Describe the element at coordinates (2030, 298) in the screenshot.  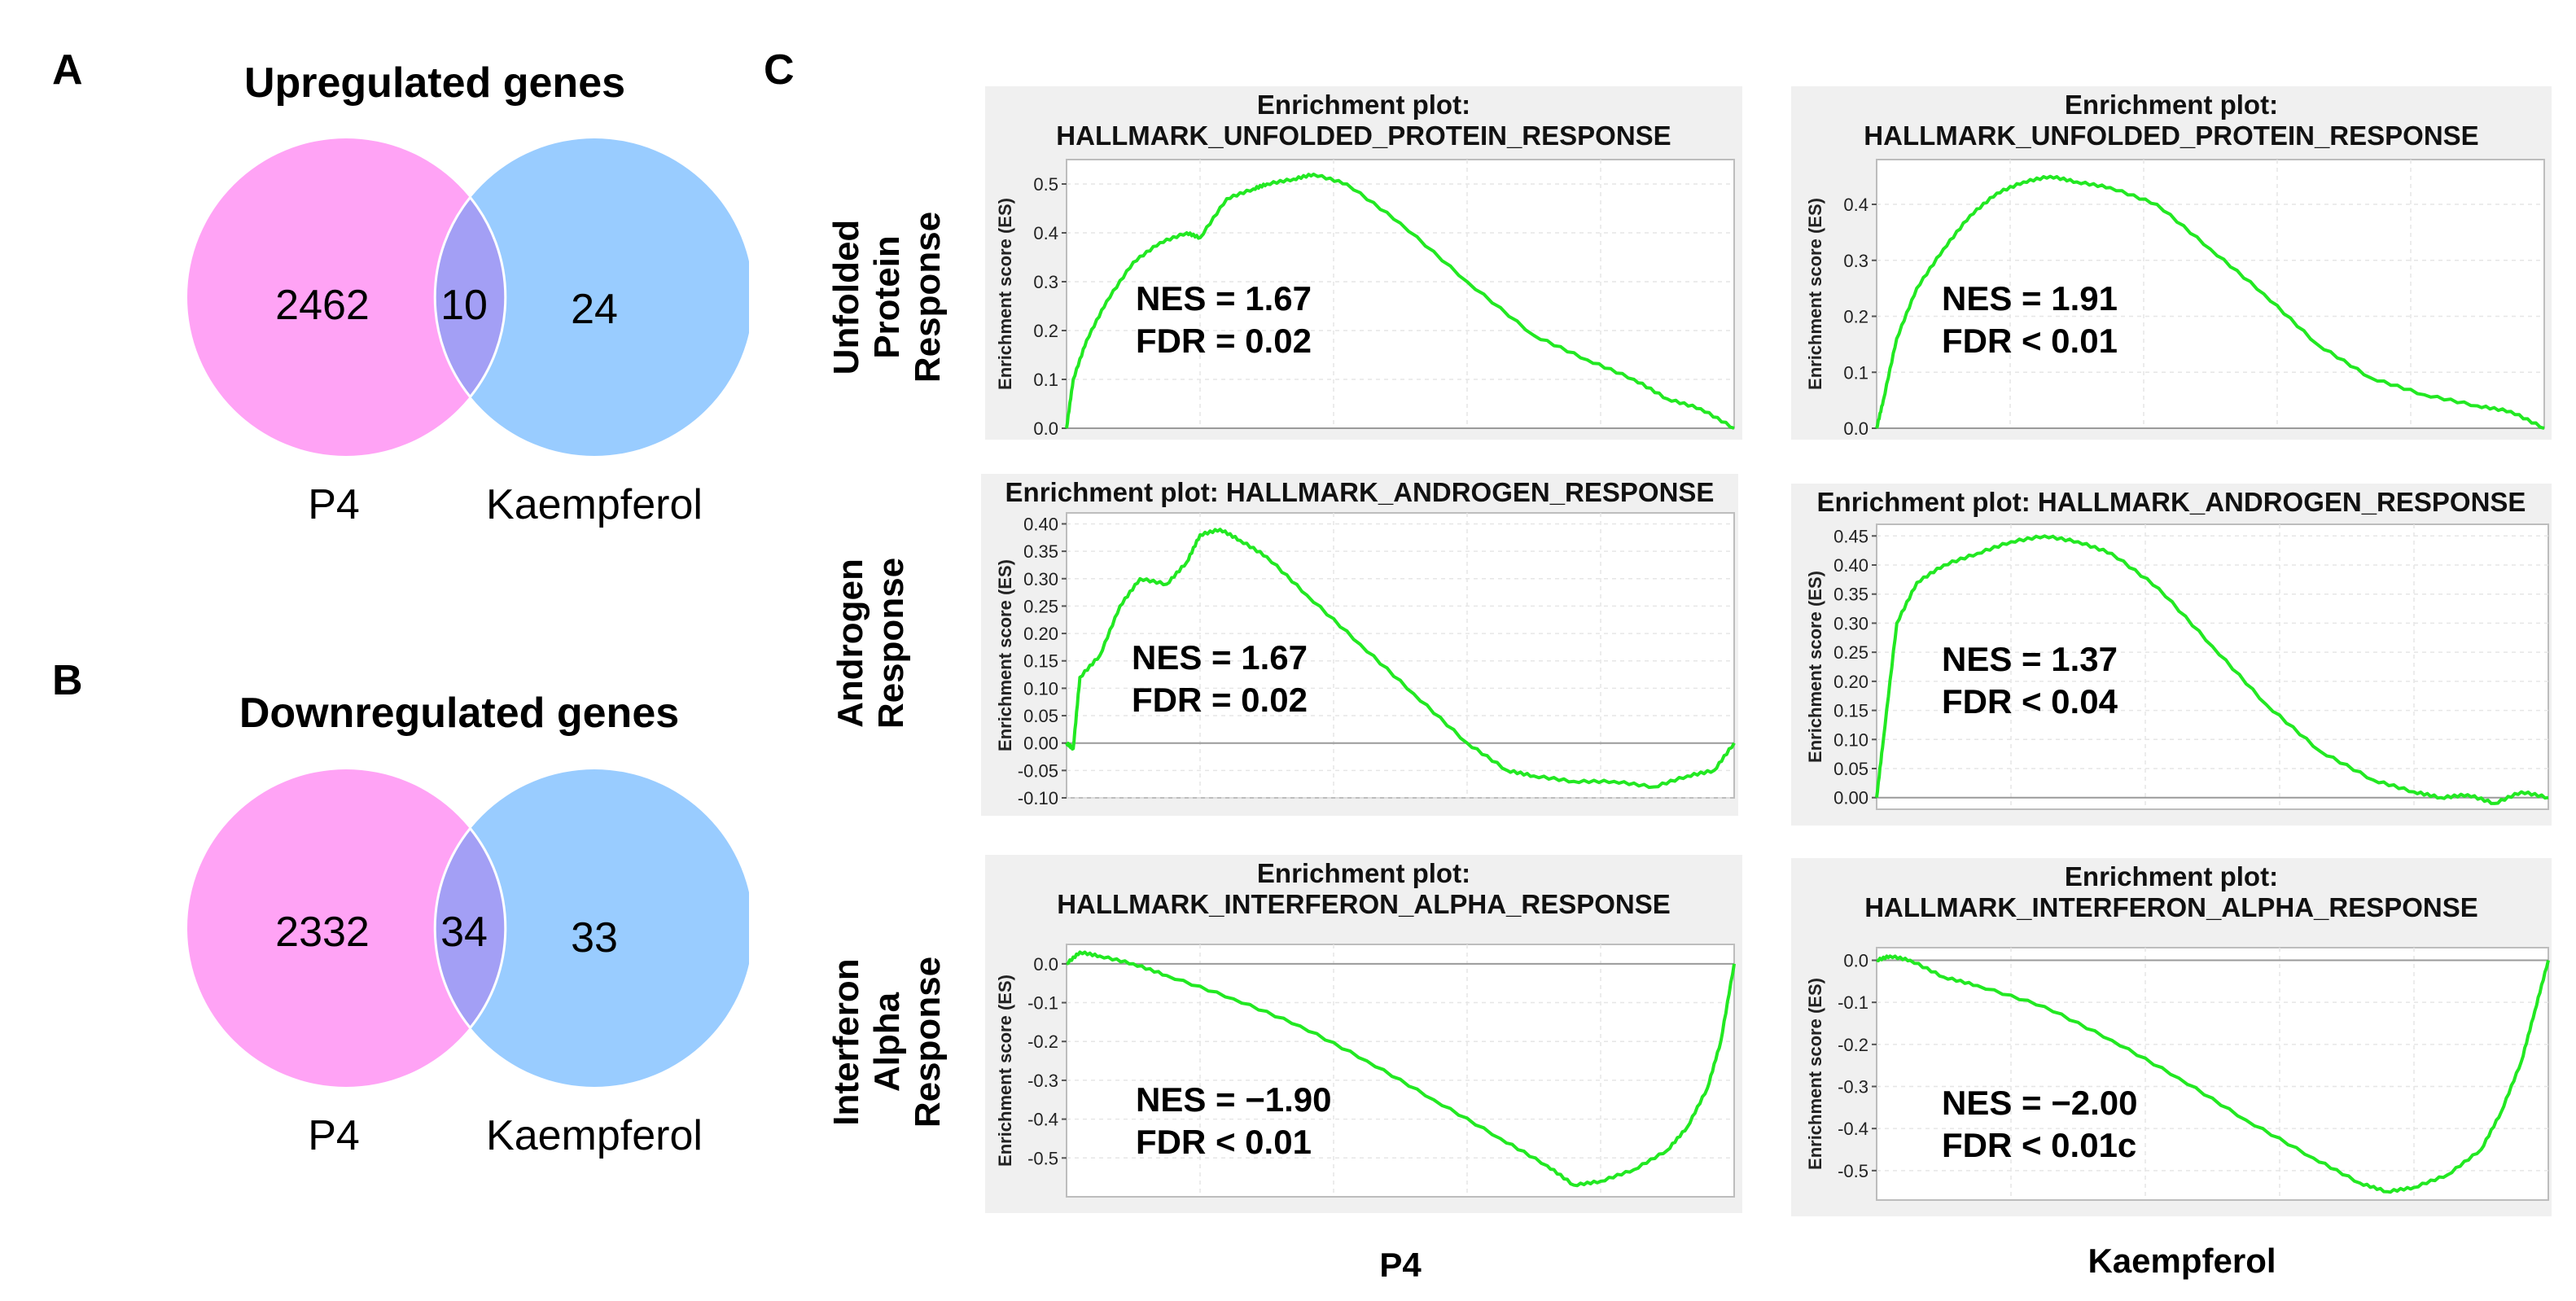
I see `nes-annotation: NES = 1.91` at that location.